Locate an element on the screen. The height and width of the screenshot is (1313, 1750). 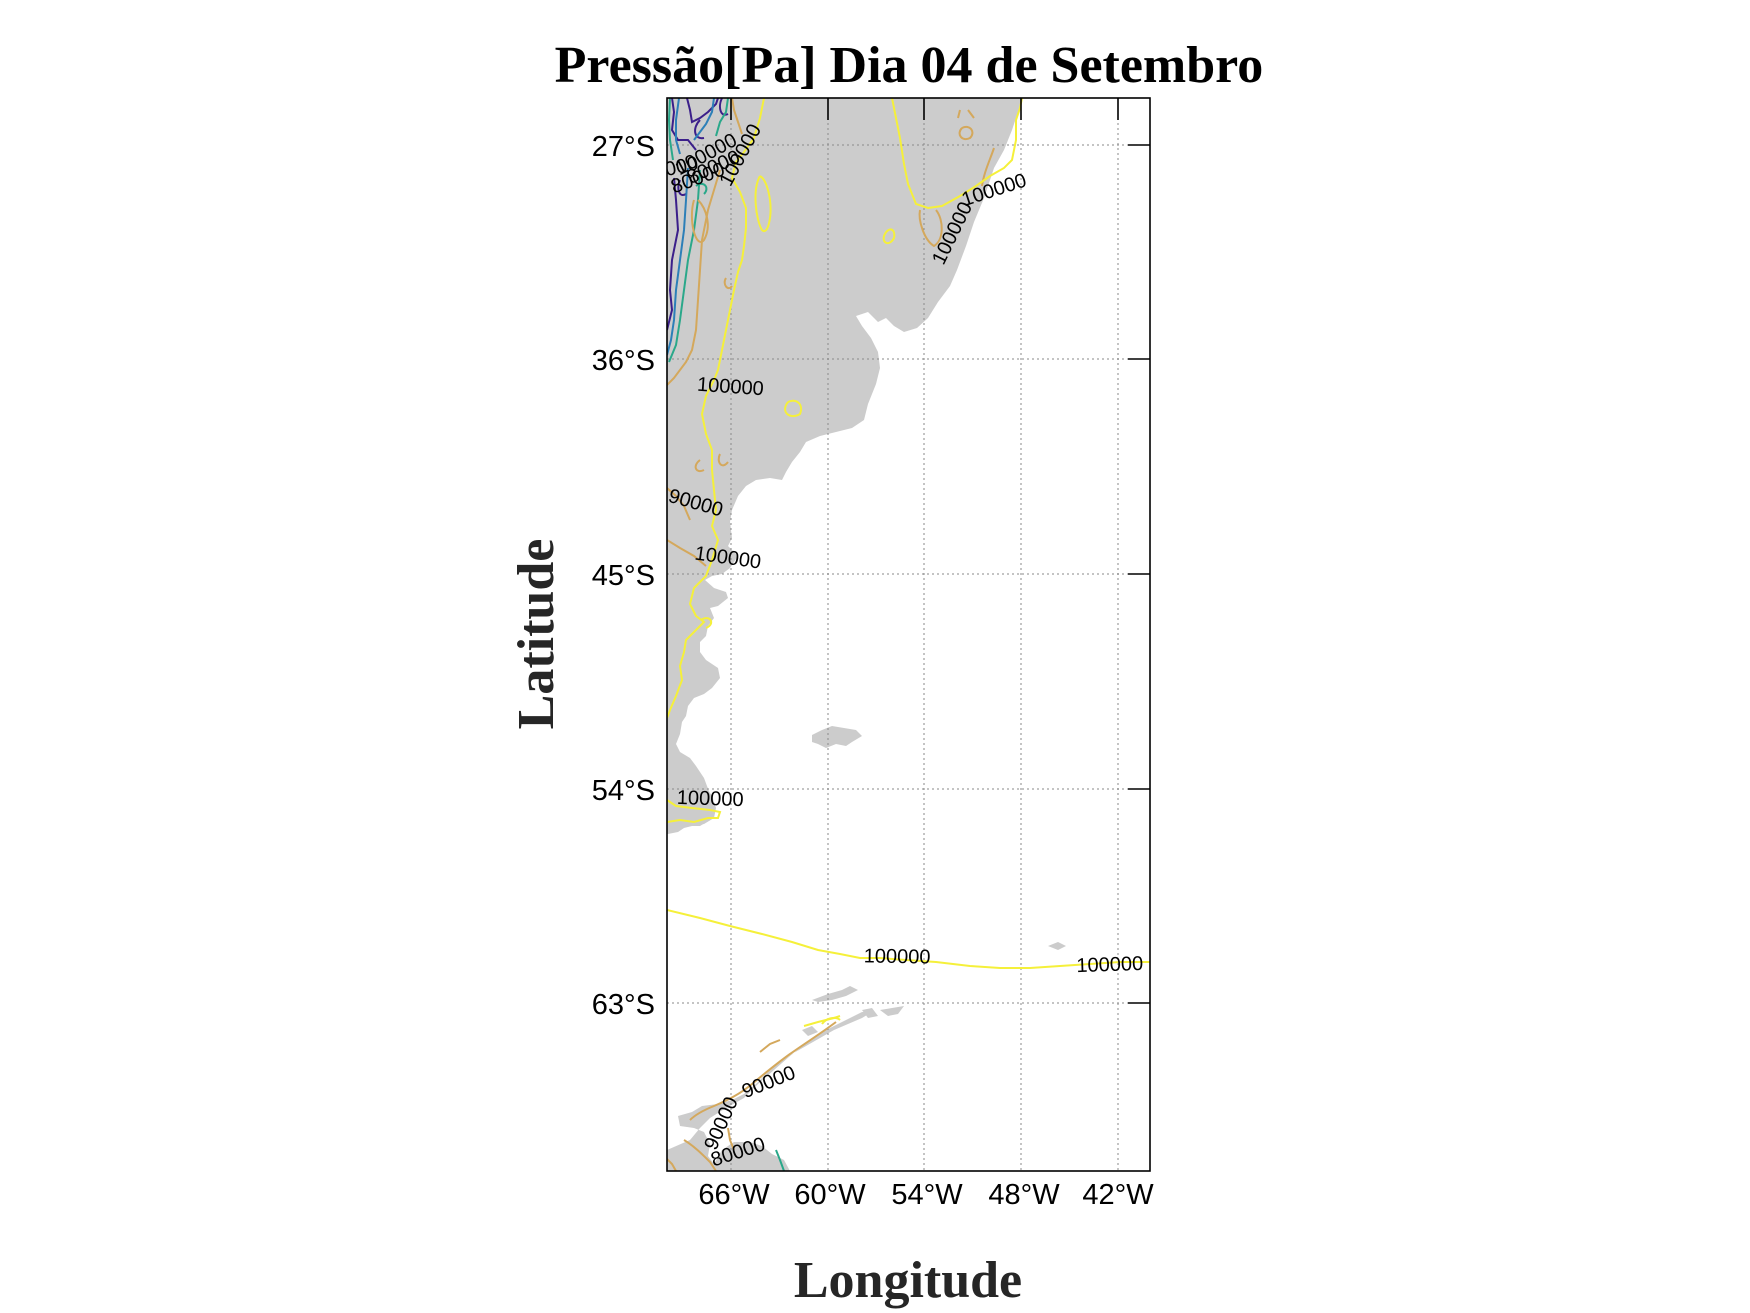
x-tick-label: 54°W is located at coordinates (927, 1195).